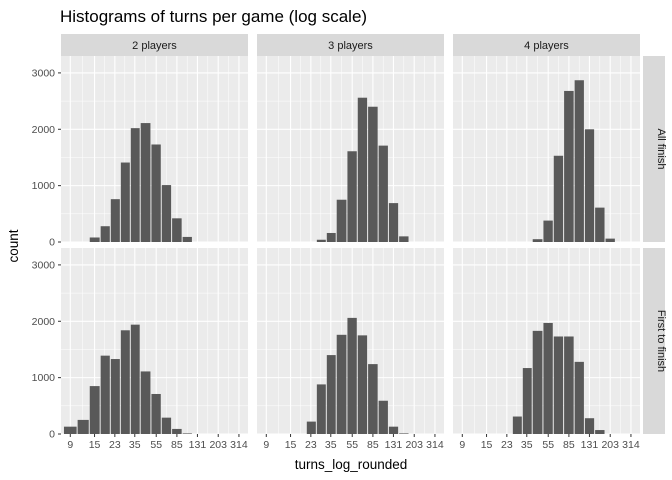 The width and height of the screenshot is (672, 480). Describe the element at coordinates (661, 149) in the screenshot. I see `row-strip-label: All finish` at that location.